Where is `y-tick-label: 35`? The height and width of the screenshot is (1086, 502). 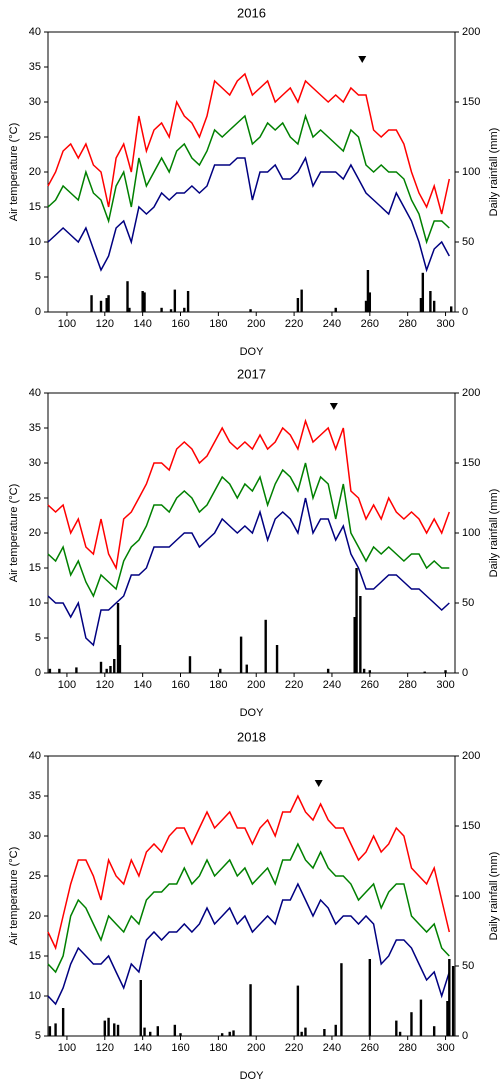 y-tick-label: 35 is located at coordinates (35, 67).